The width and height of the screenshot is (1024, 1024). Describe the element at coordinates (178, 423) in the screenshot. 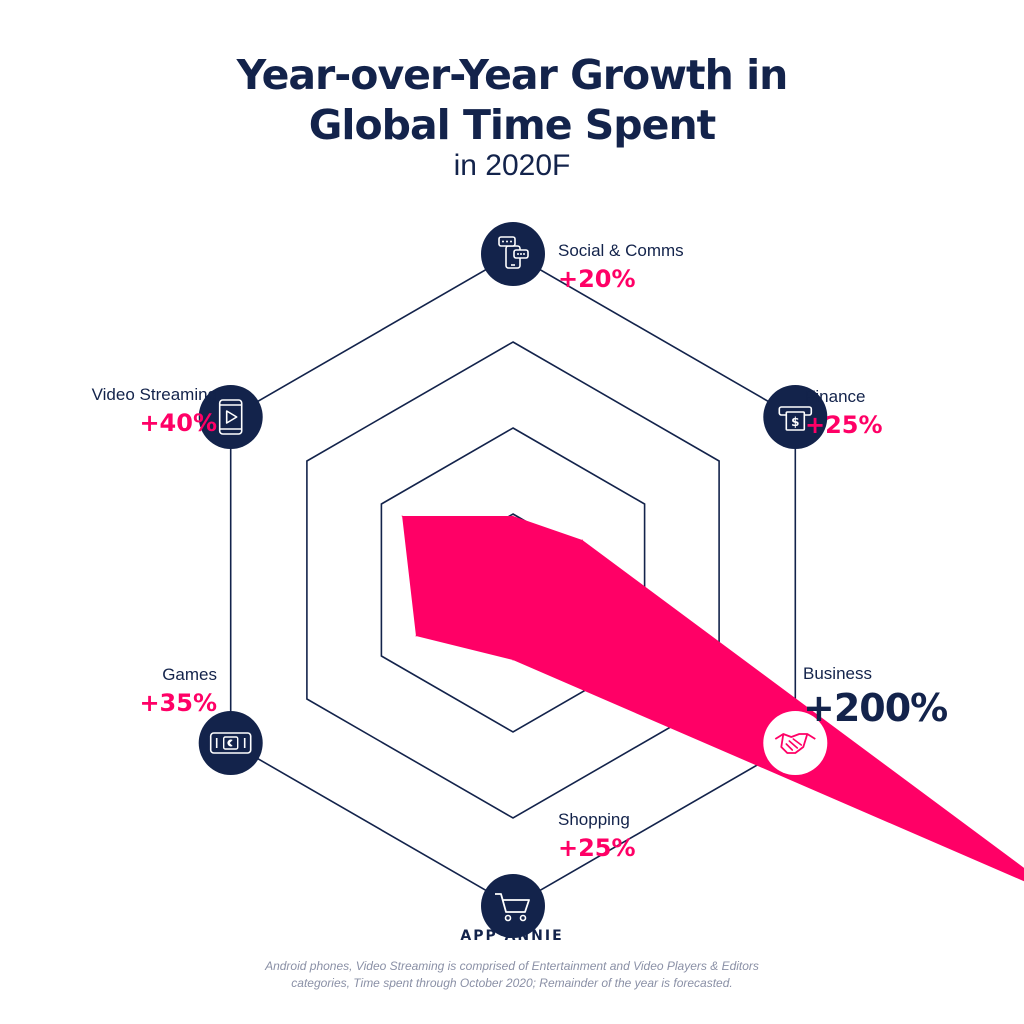

I see `data-label: +40%` at that location.